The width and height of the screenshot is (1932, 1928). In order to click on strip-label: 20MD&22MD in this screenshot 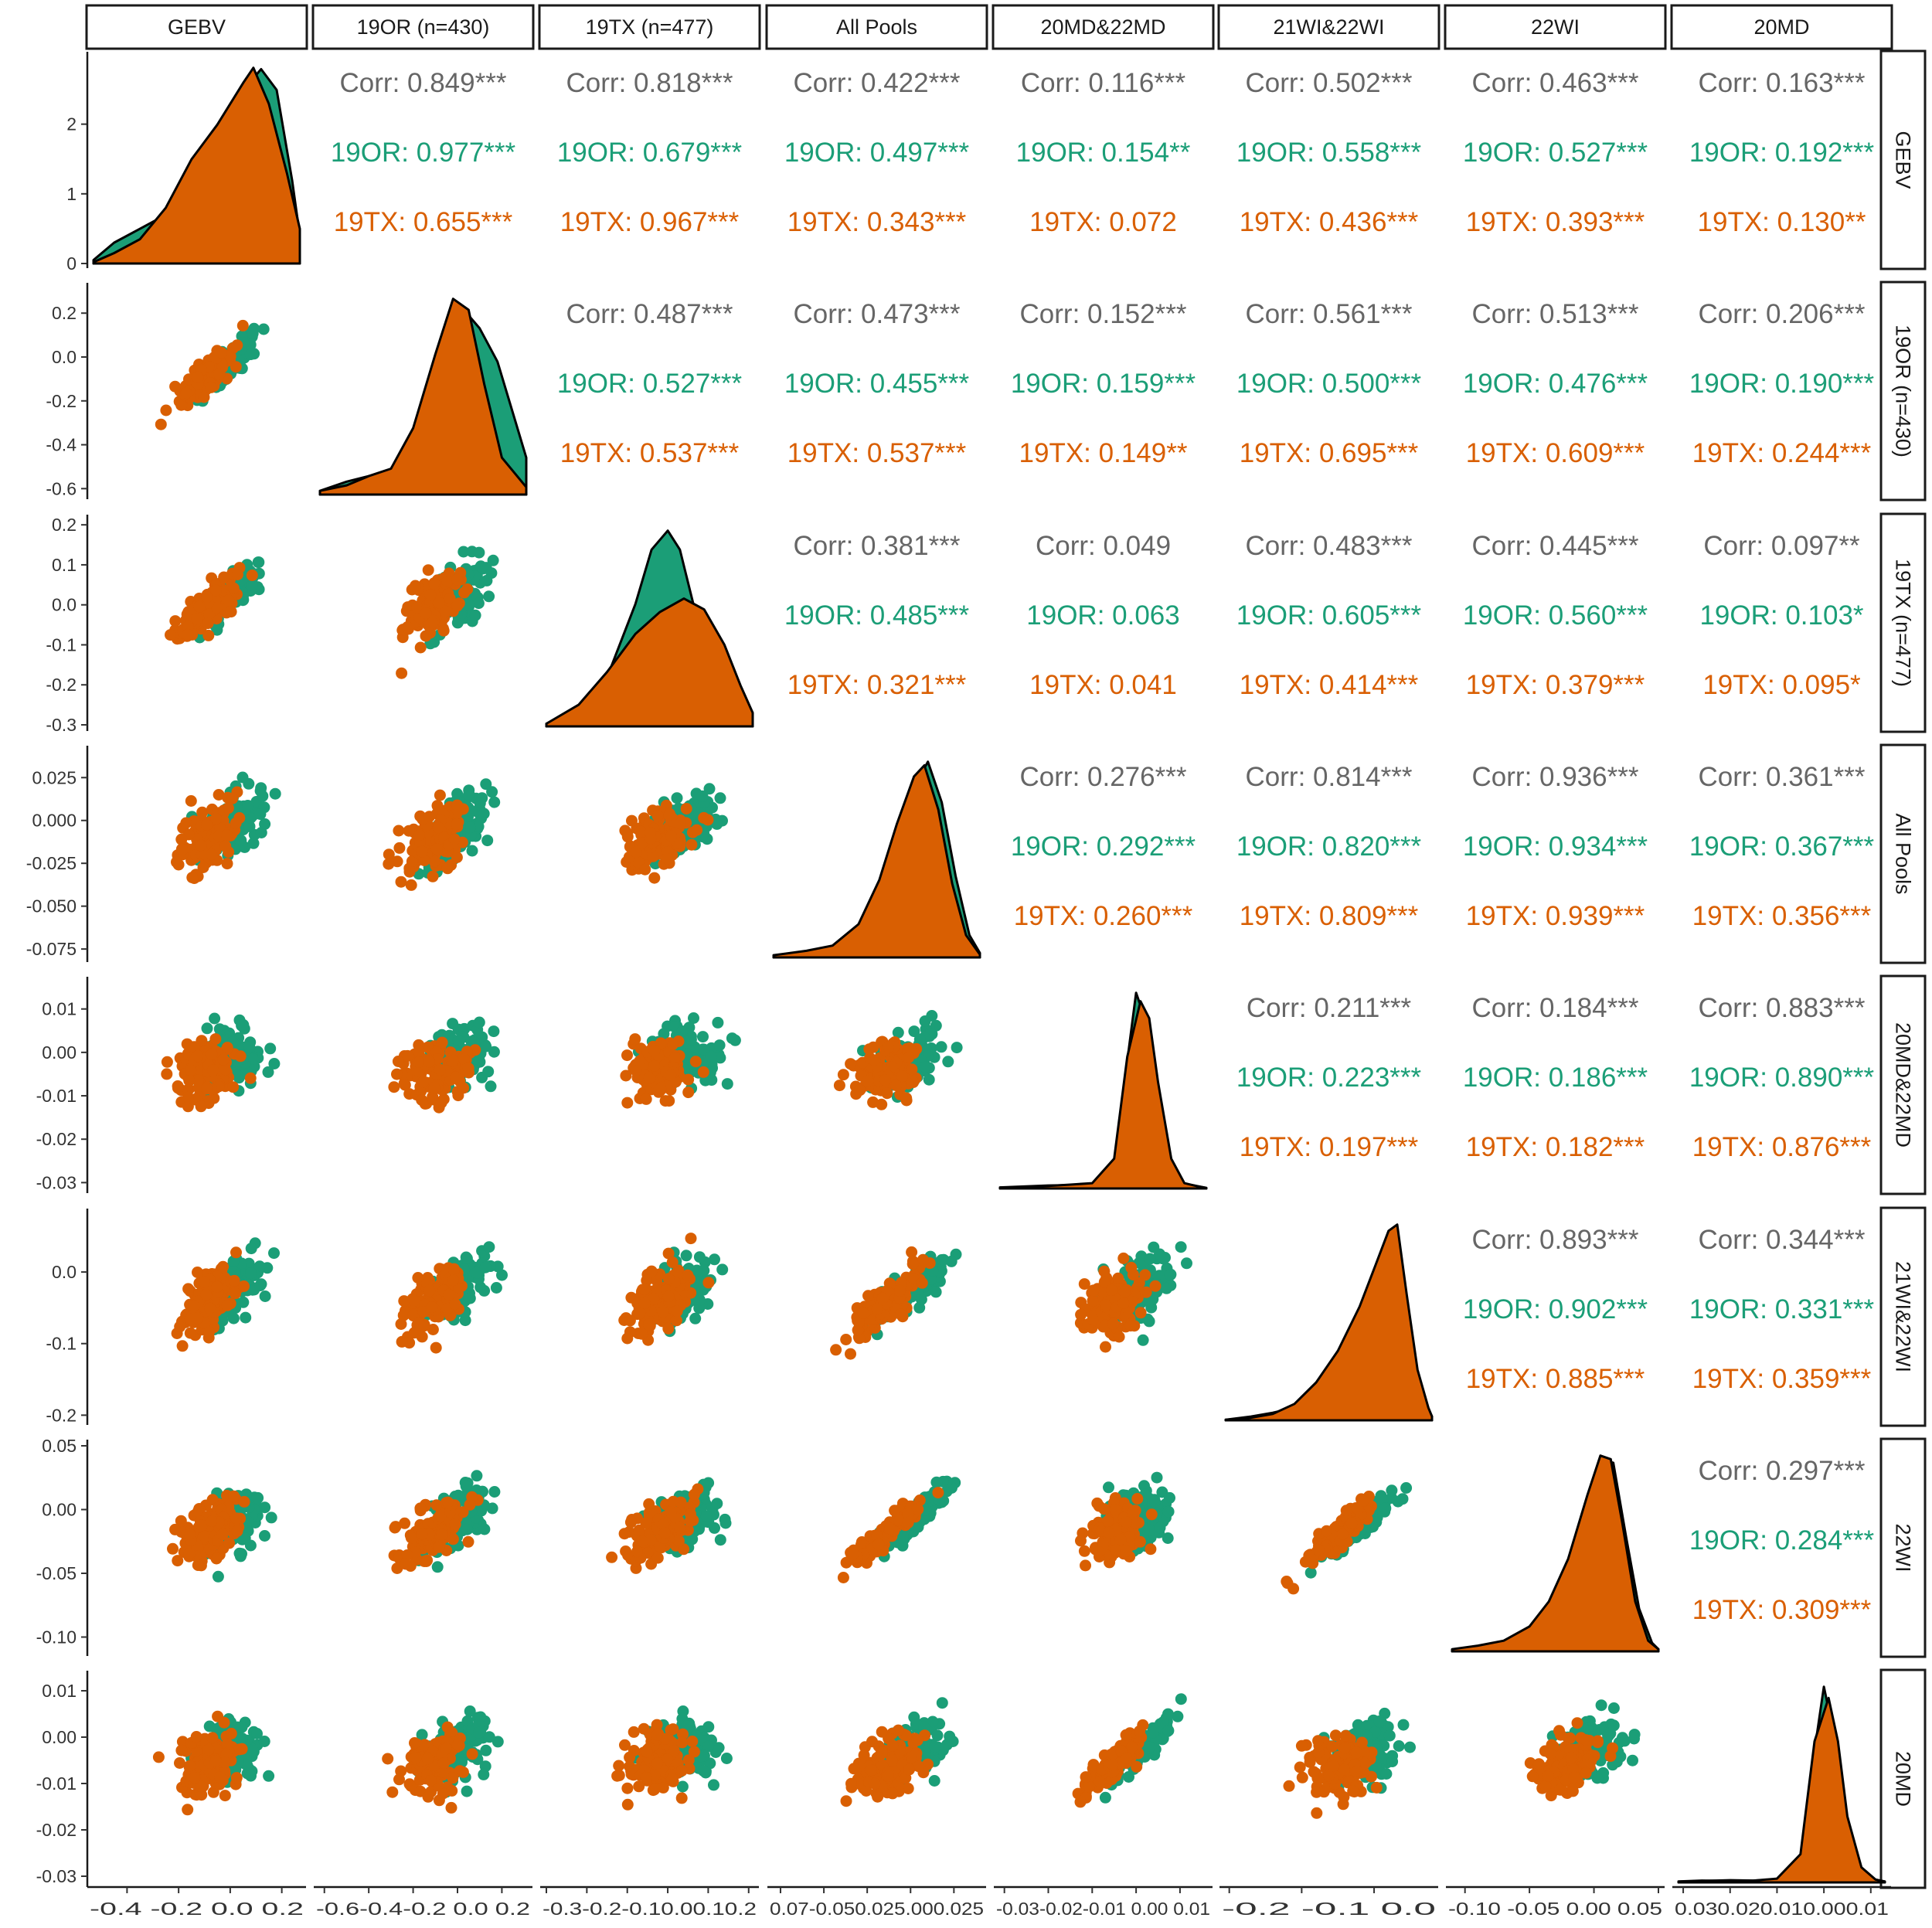, I will do `click(1903, 1085)`.